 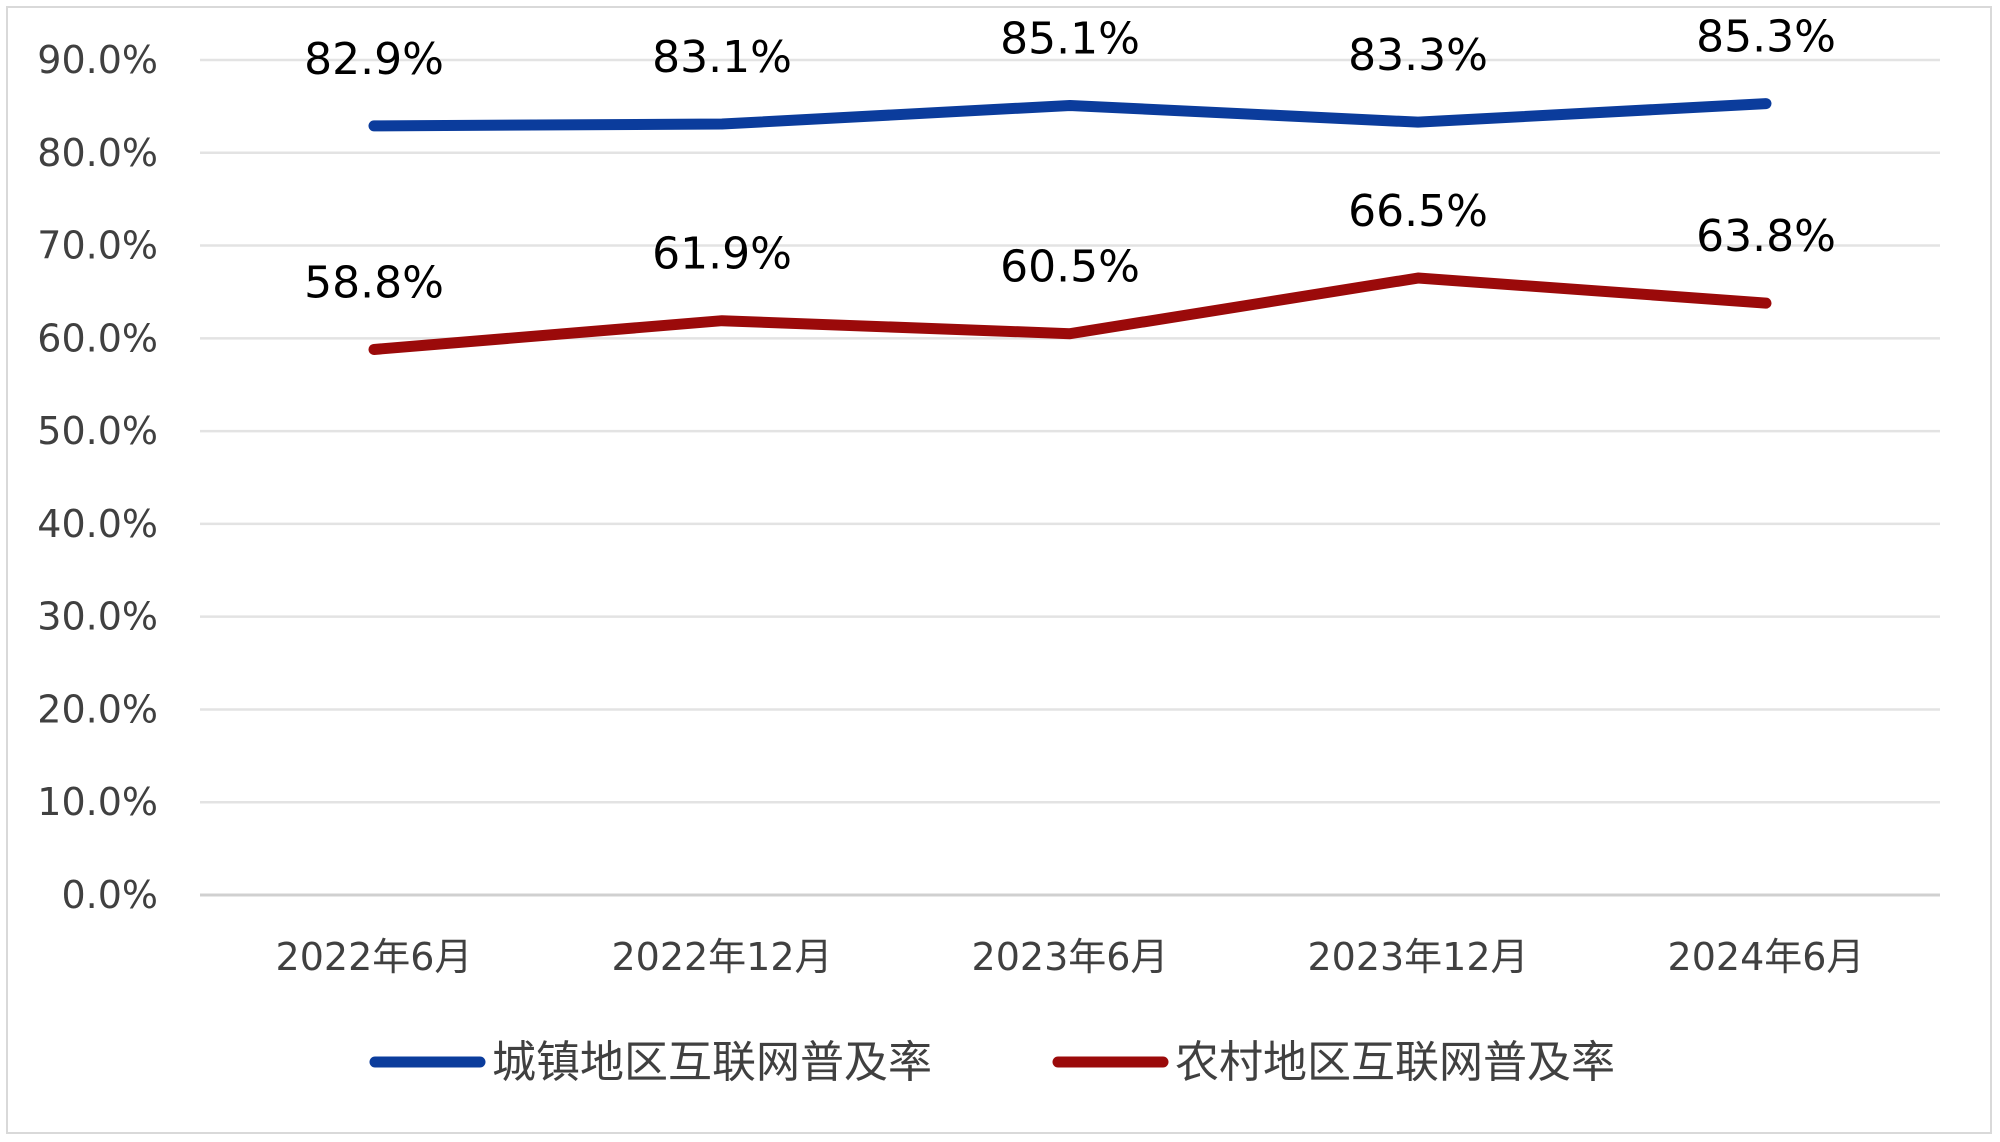 I want to click on legend-label: 农村地区互联网普及率, so click(x=1395, y=1062).